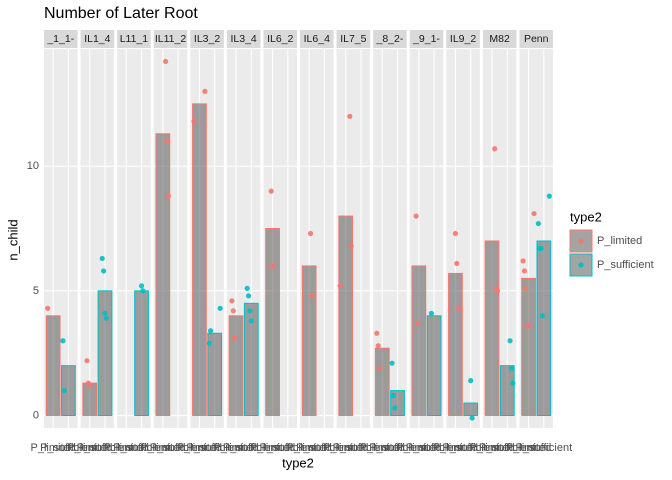 The image size is (672, 480). I want to click on strip-label: IL9_2, so click(463, 39).